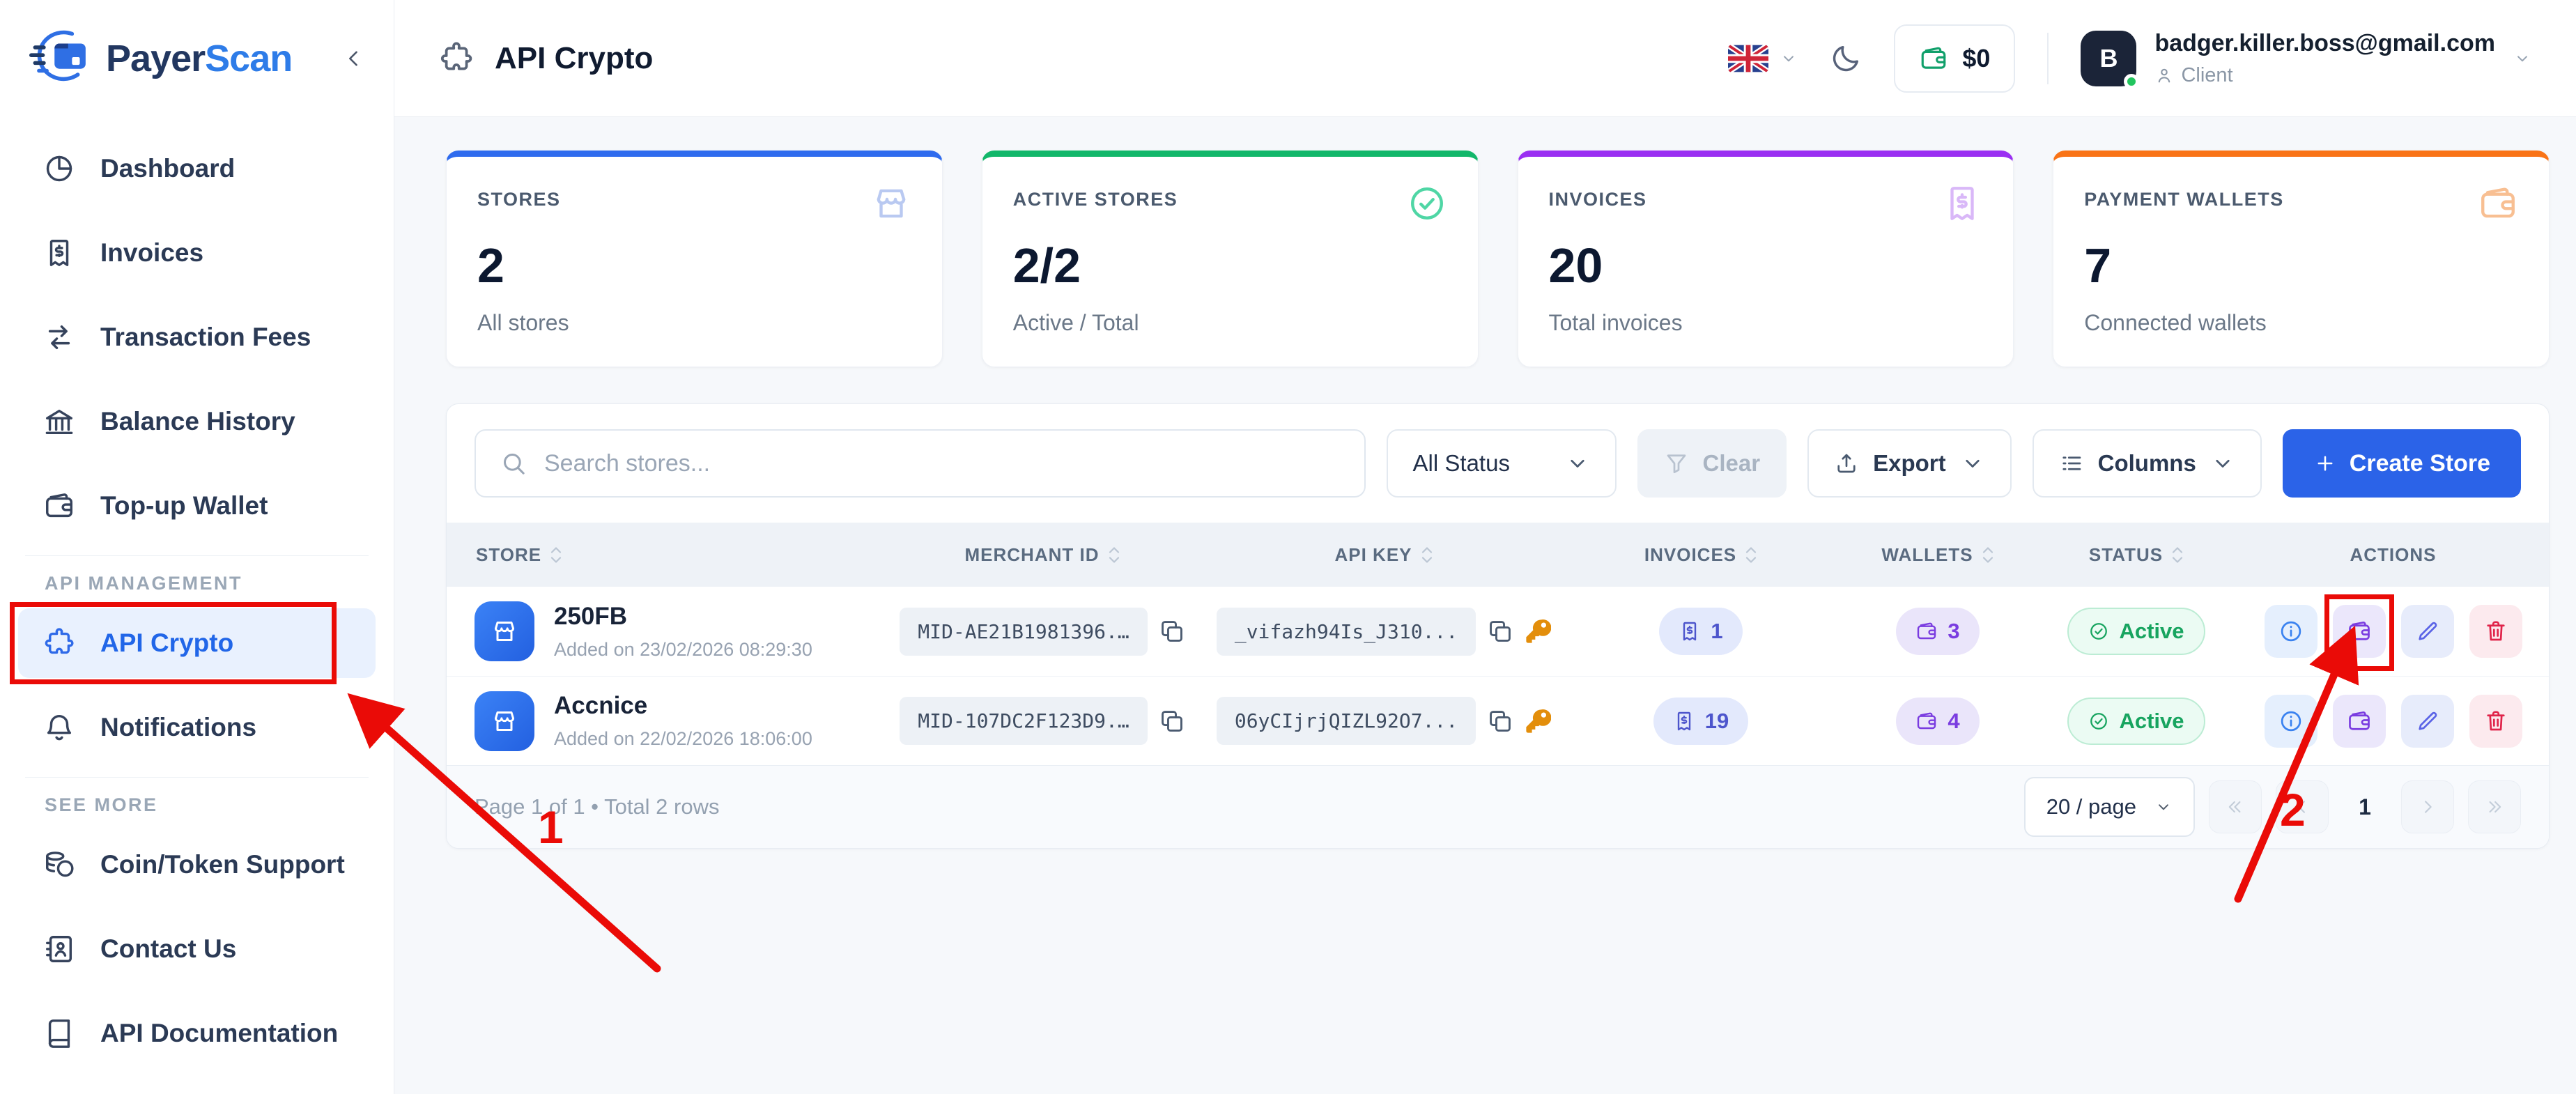  What do you see at coordinates (1962, 203) in the screenshot?
I see `invoice-icon` at bounding box center [1962, 203].